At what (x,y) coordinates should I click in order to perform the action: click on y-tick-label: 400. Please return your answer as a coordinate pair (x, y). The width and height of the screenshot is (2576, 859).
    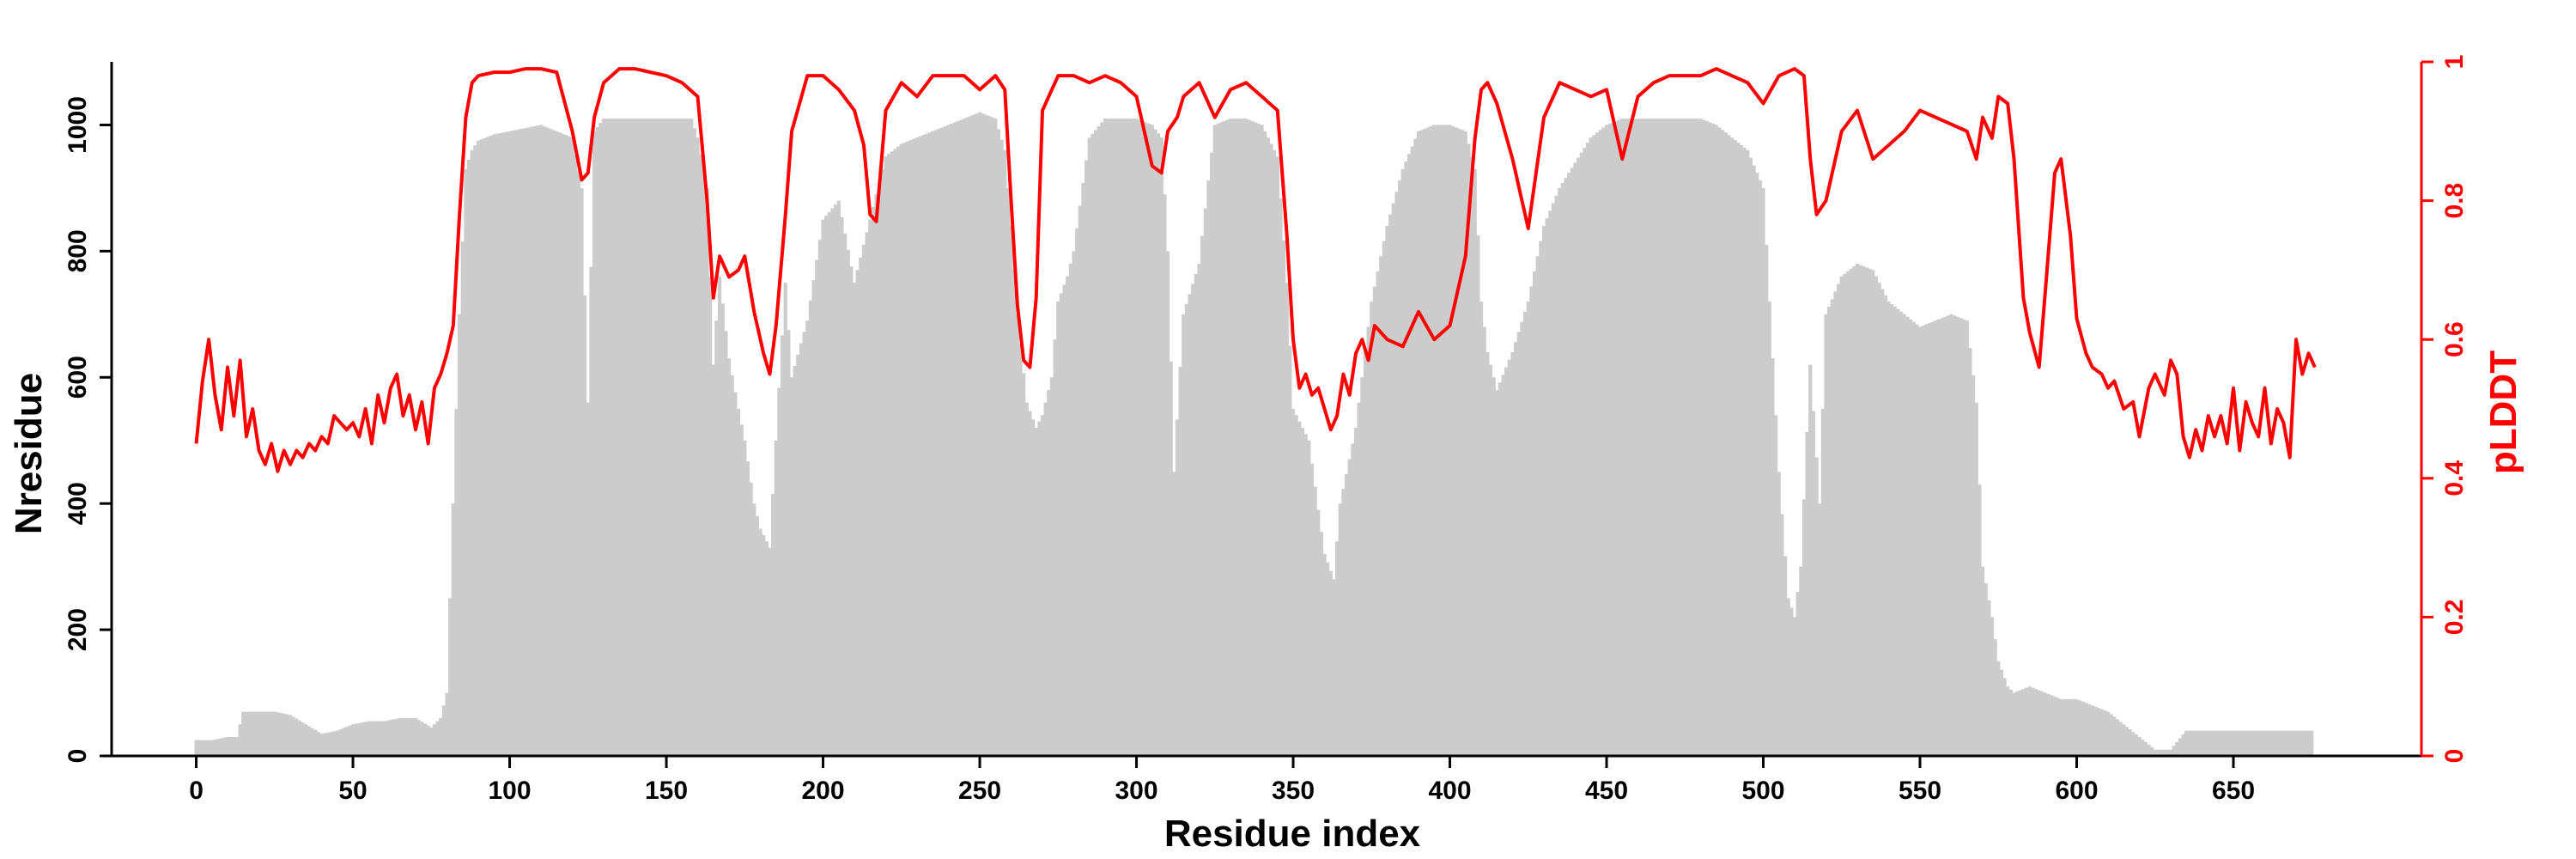
    Looking at the image, I should click on (78, 503).